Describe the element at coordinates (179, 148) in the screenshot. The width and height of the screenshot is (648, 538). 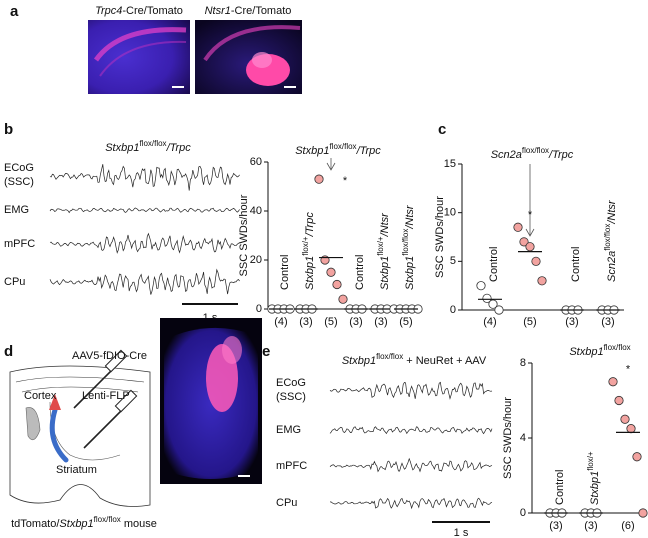
I see `title-part: /Trpc` at that location.